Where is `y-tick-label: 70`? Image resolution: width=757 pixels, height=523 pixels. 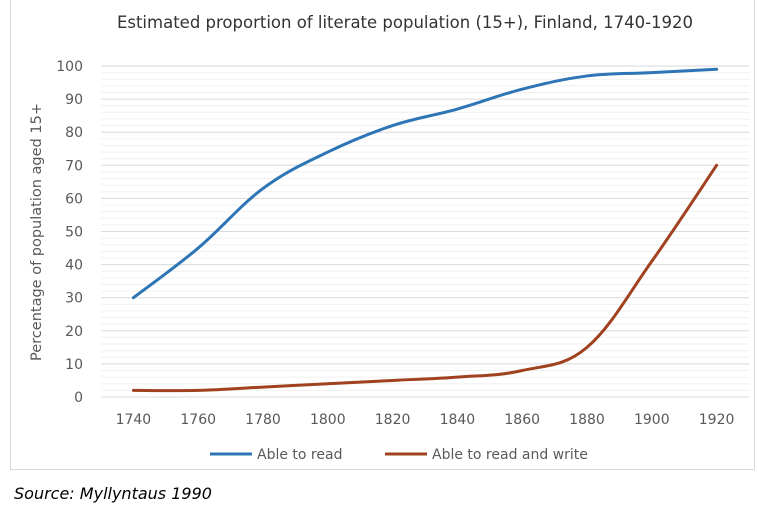
y-tick-label: 70 is located at coordinates (74, 166).